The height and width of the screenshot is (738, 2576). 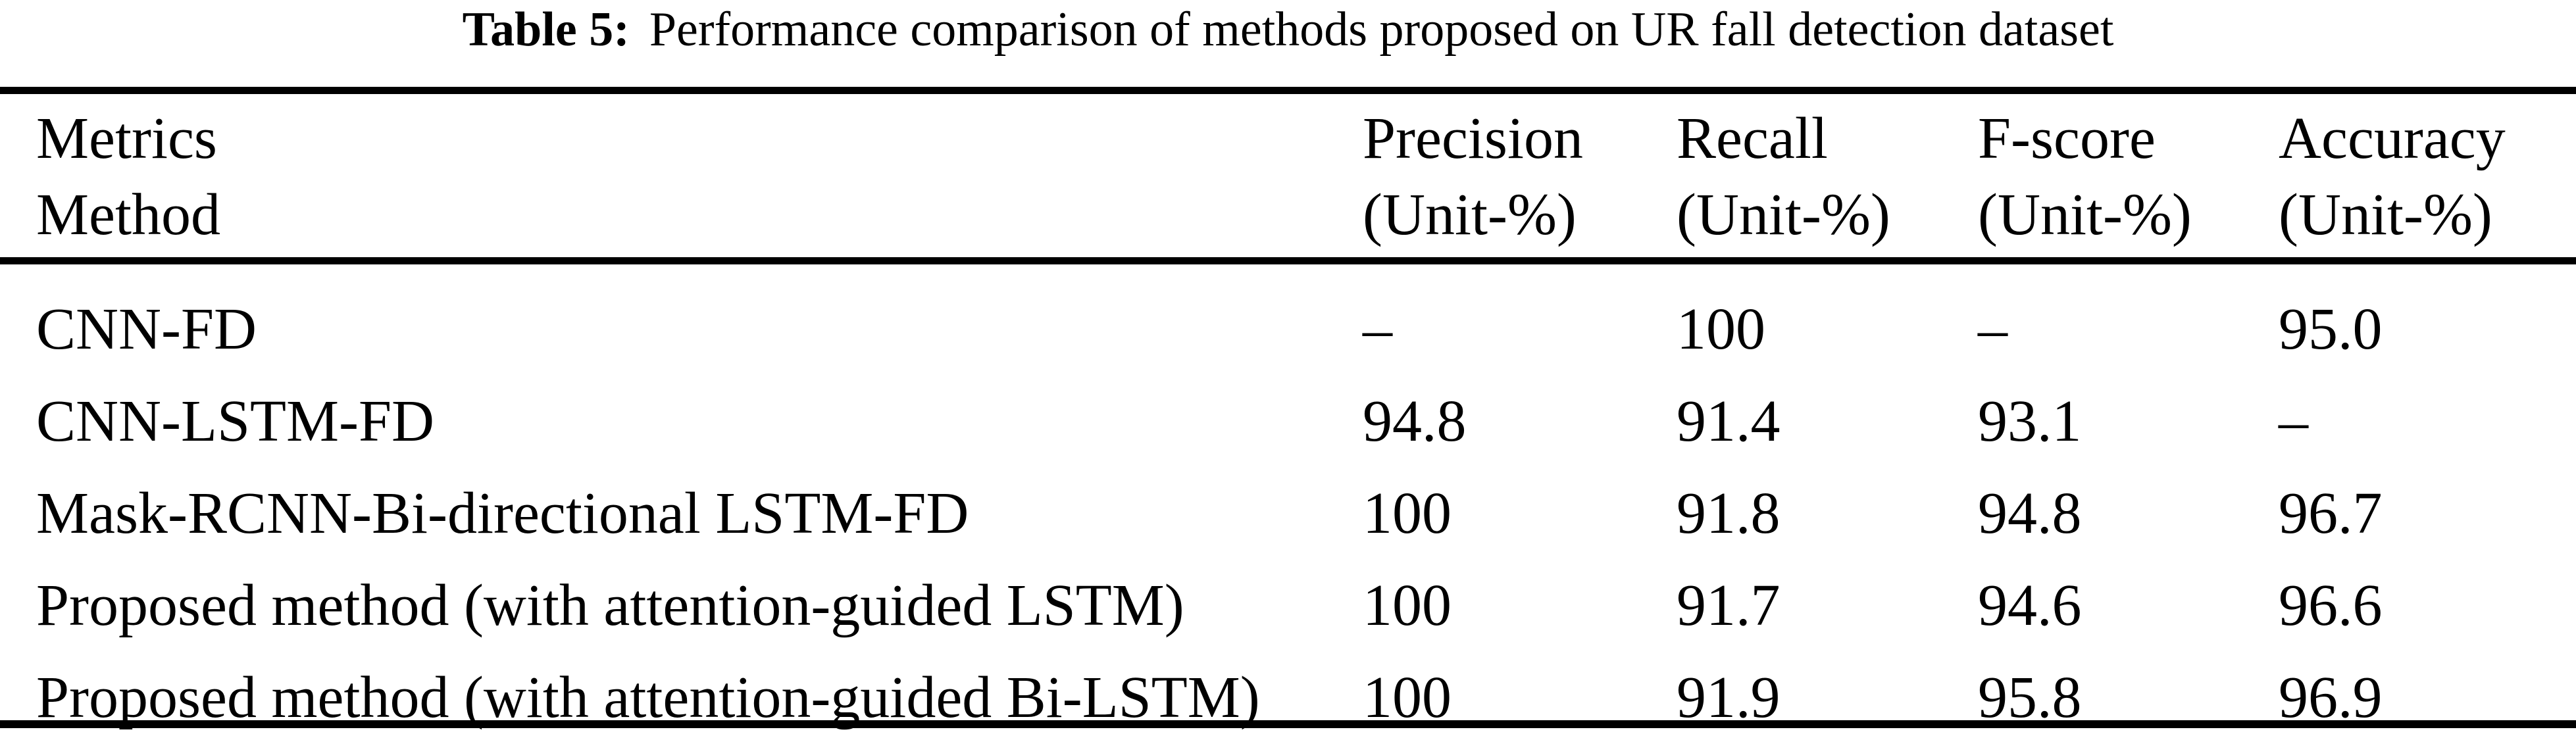 I want to click on precision-cell: –, so click(x=1378, y=329).